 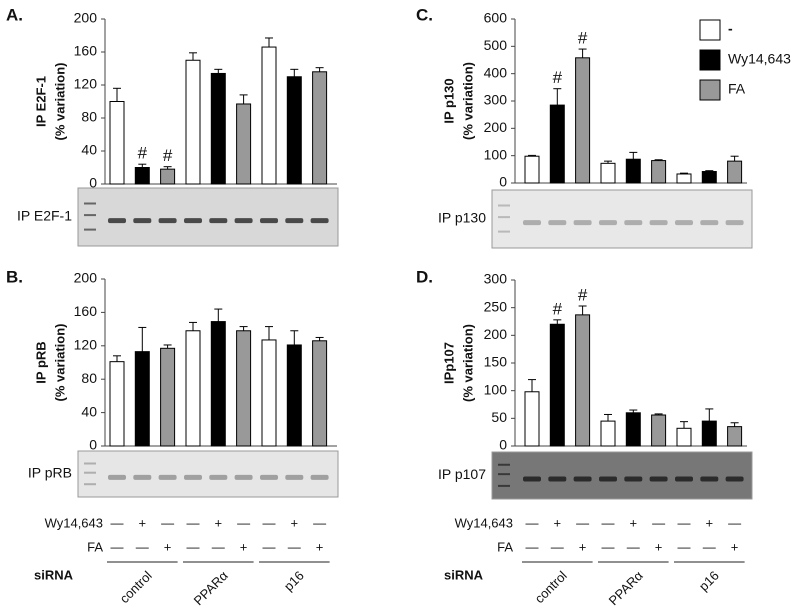 What do you see at coordinates (40, 101) in the screenshot?
I see `y-axis-label: IP E2F-1` at bounding box center [40, 101].